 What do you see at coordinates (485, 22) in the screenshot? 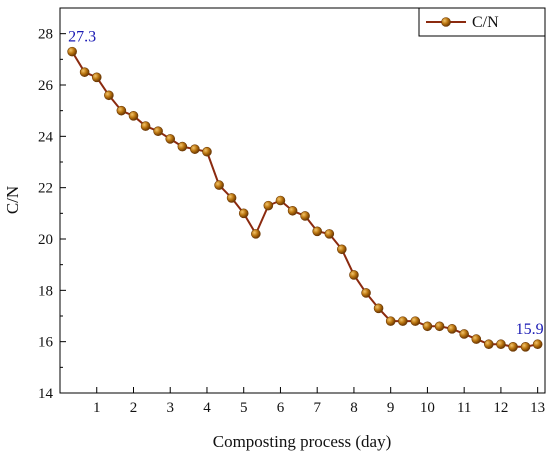
I see `legend-label: C/N` at bounding box center [485, 22].